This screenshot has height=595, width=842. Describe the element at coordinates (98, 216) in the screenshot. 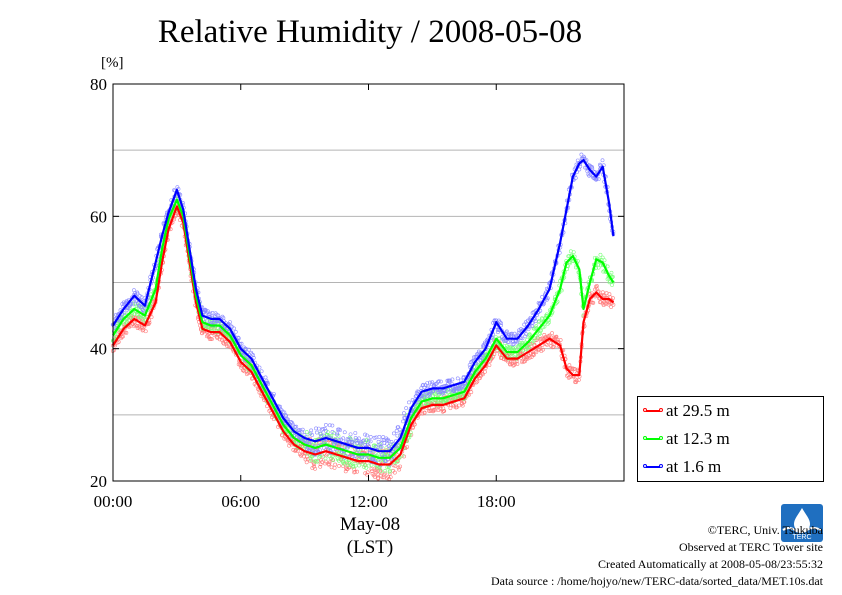

I see `y-tick-label: 60` at that location.